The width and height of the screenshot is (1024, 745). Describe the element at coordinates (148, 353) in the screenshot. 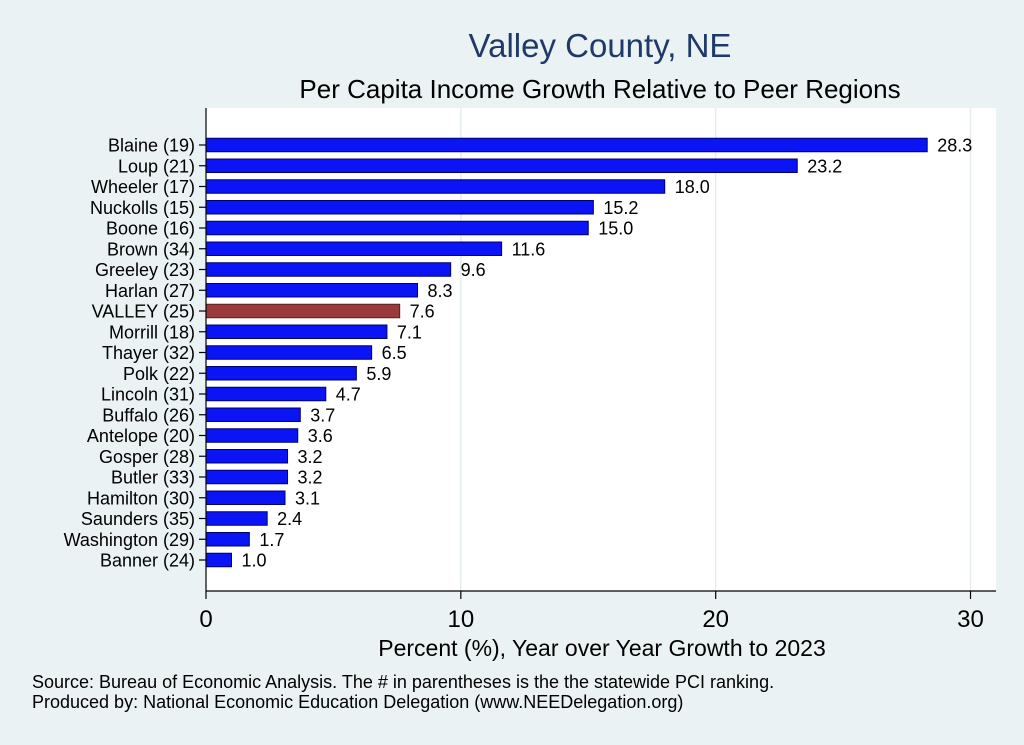

I see `category-label: Thayer (32)` at that location.